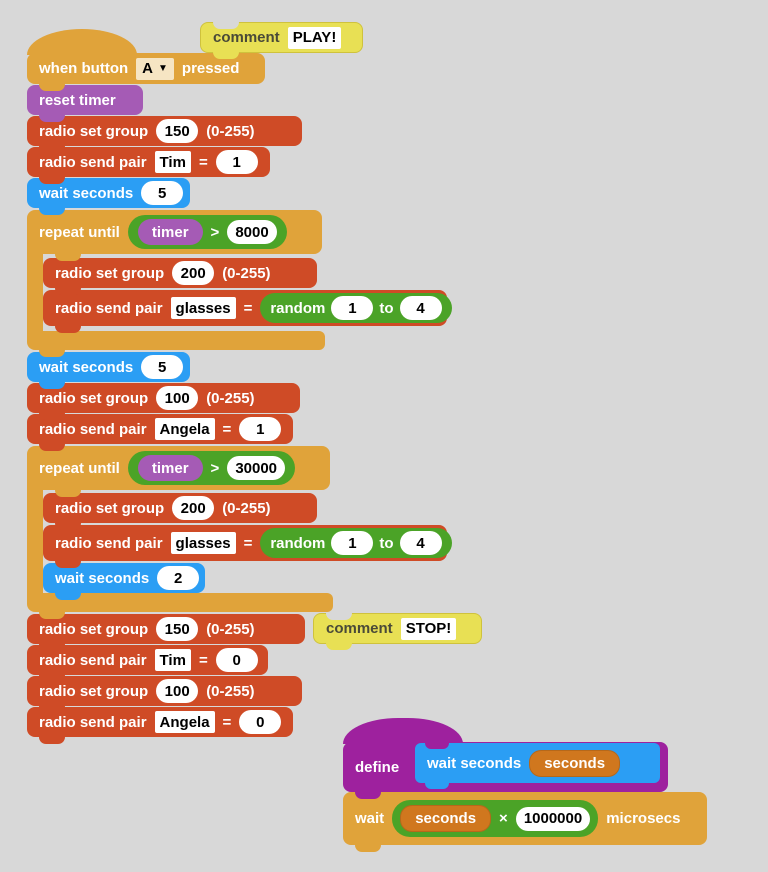 This screenshot has width=768, height=872. What do you see at coordinates (377, 767) in the screenshot?
I see `define-label: define` at bounding box center [377, 767].